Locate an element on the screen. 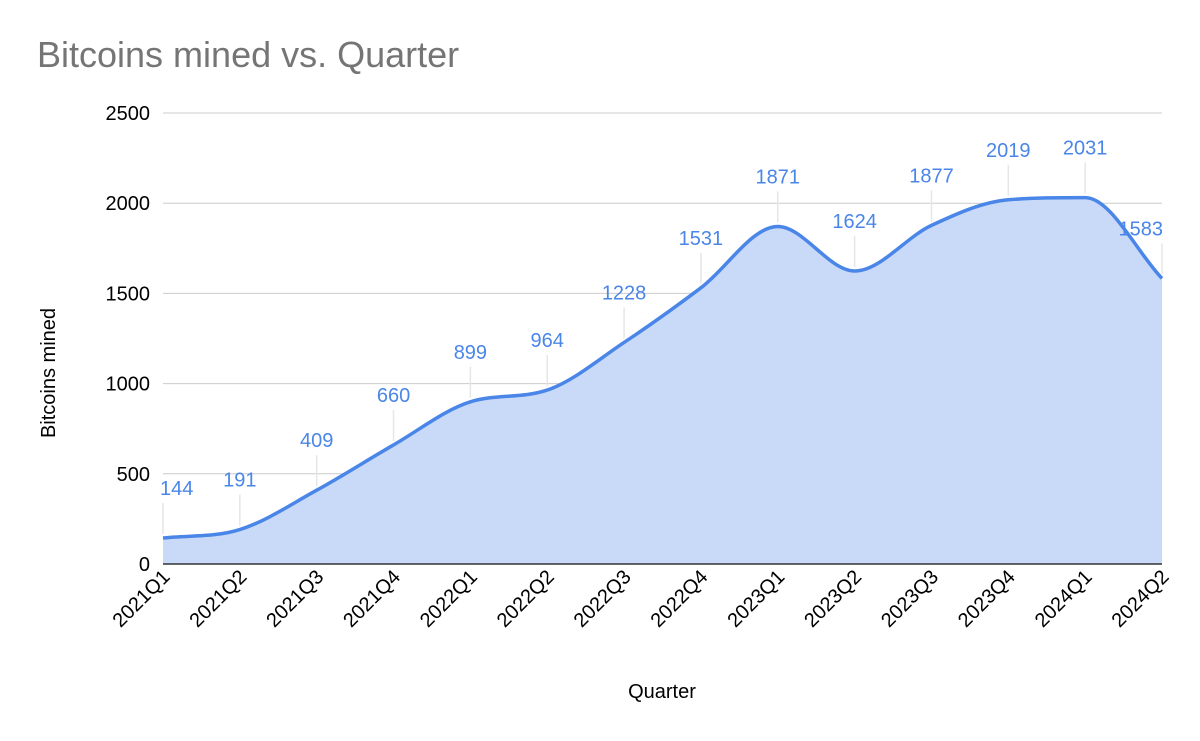 This screenshot has width=1200, height=741. data-label: 1877 is located at coordinates (931, 176).